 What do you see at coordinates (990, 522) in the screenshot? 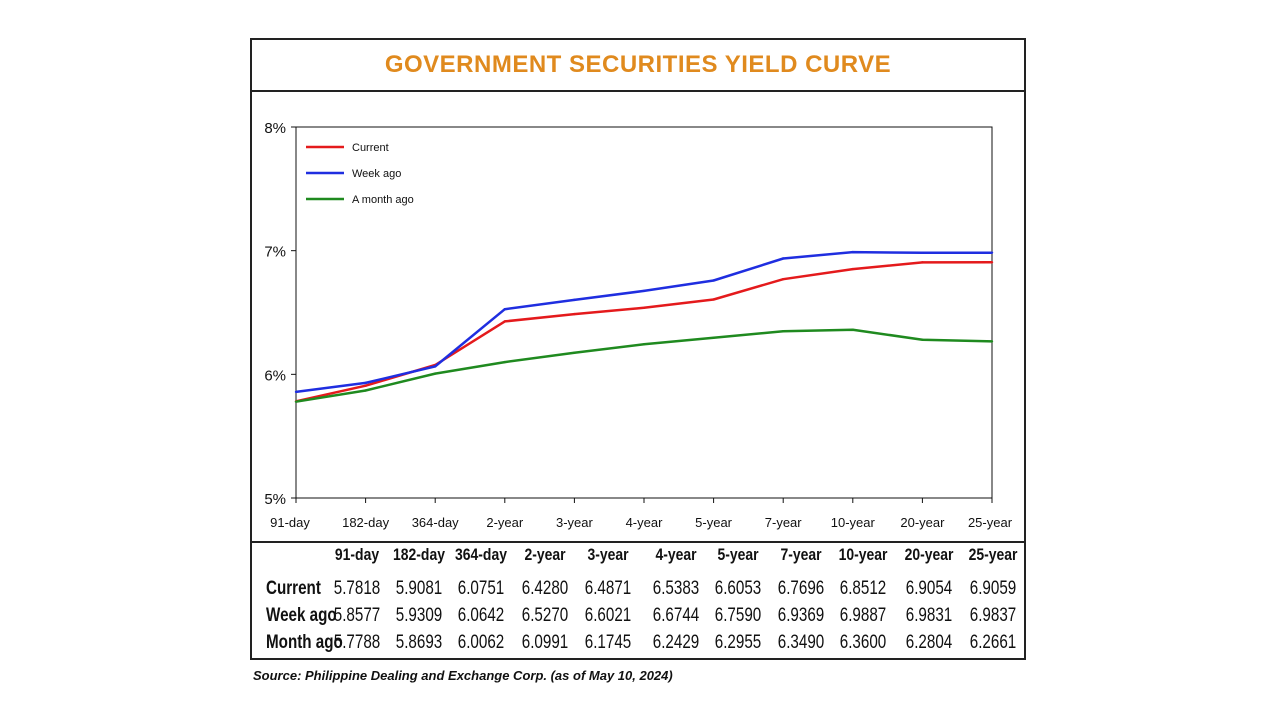
I see `x-tick-label: 25-year` at bounding box center [990, 522].